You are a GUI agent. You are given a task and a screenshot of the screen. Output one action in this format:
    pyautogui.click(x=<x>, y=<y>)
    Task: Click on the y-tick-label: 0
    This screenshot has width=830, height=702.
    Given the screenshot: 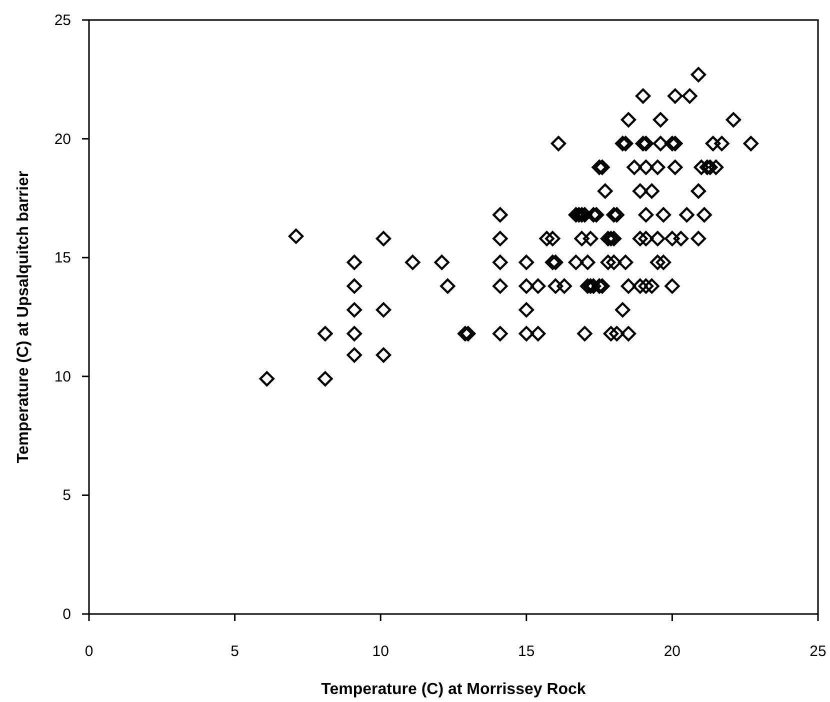 What is the action you would take?
    pyautogui.click(x=66, y=614)
    